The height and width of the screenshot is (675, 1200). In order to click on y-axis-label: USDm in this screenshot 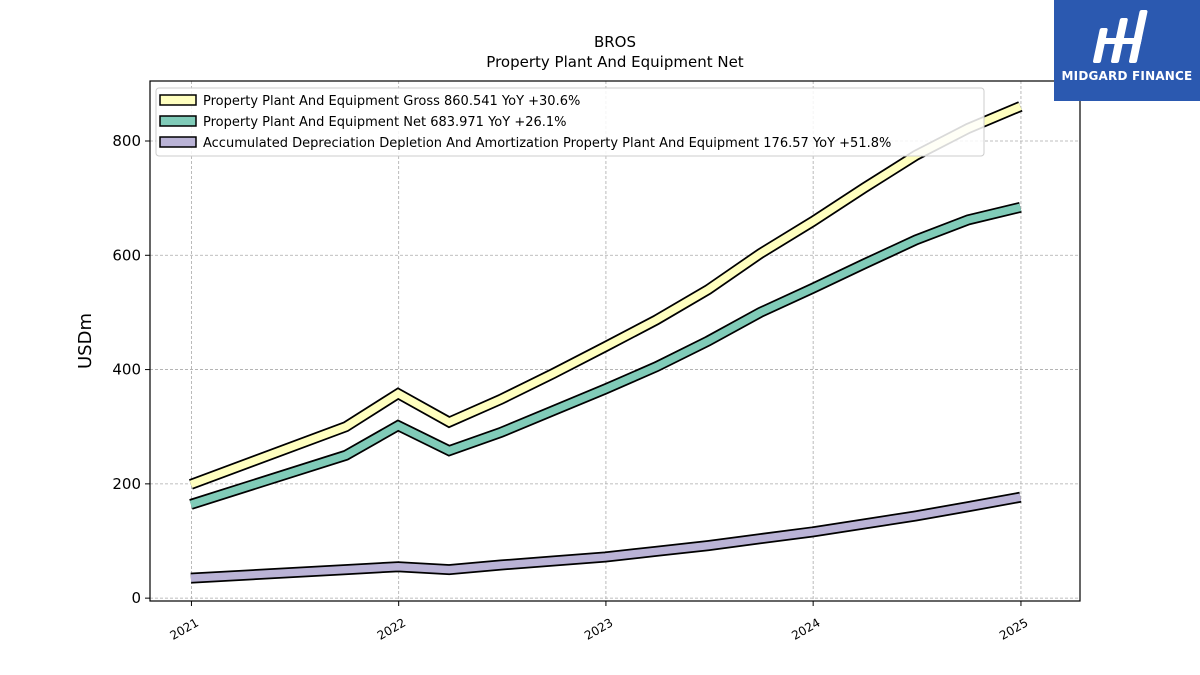, I will do `click(85, 341)`.